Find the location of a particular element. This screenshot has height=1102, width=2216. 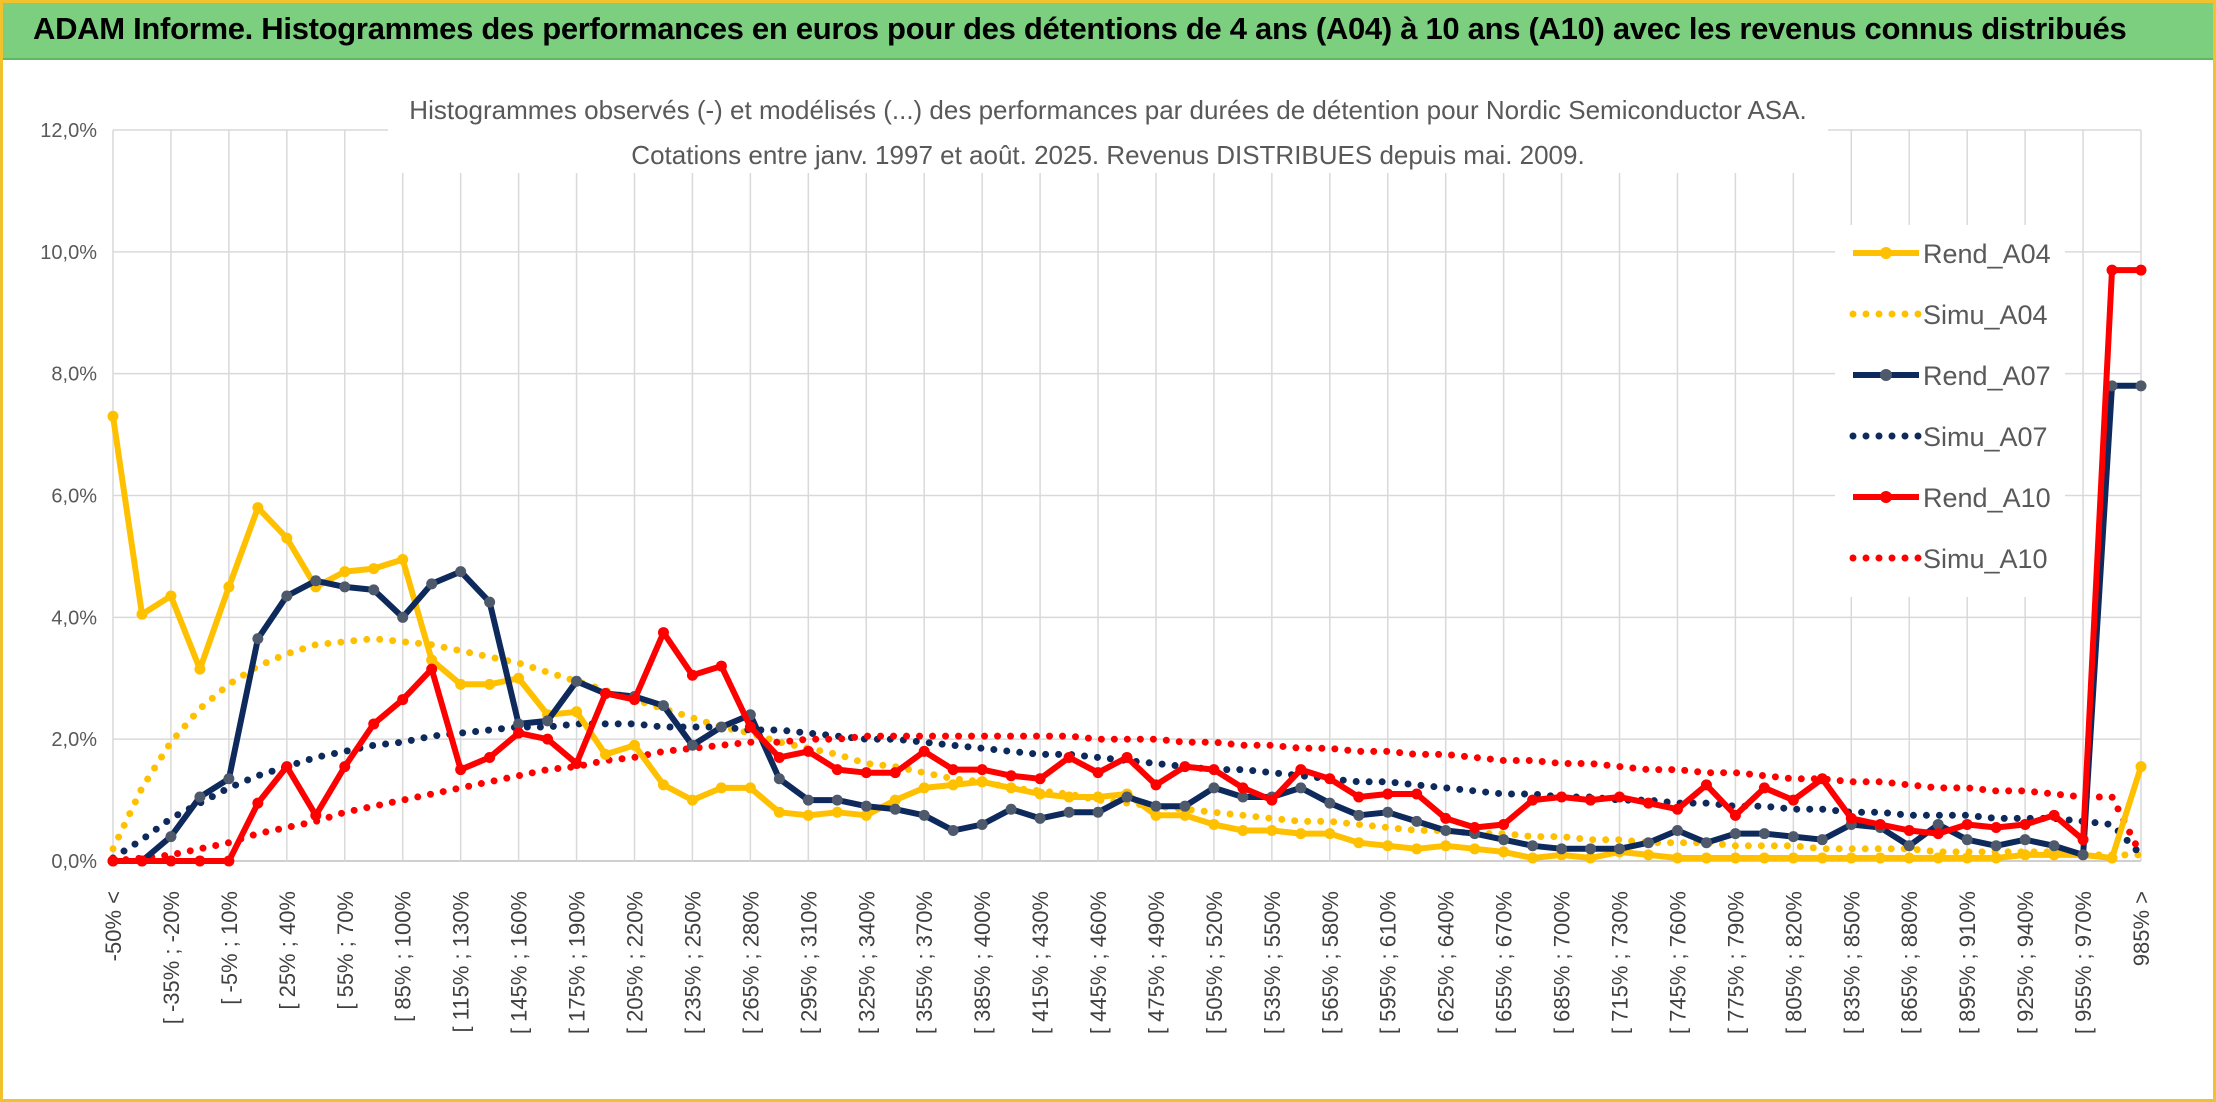

x-tick-label: [ 175% ; 190% is located at coordinates (577, 962).